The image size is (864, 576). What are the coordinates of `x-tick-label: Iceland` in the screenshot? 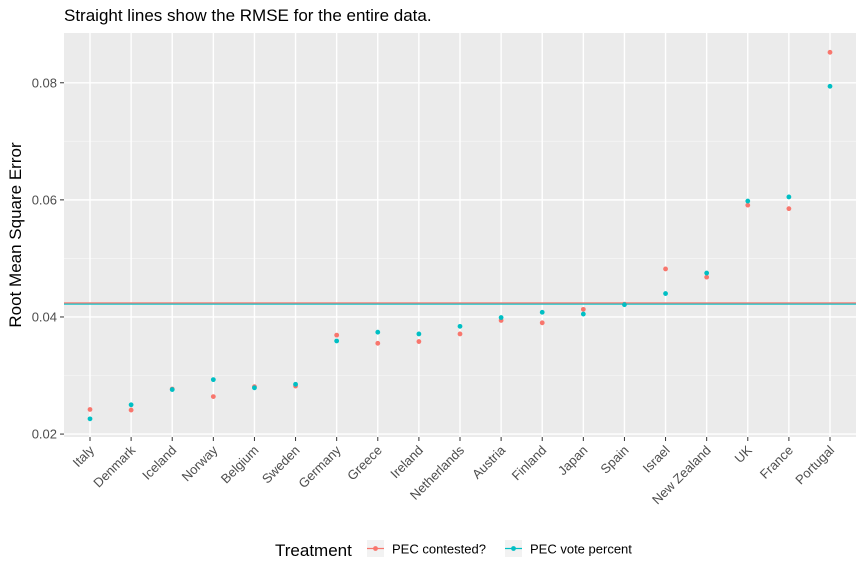 It's located at (159, 463).